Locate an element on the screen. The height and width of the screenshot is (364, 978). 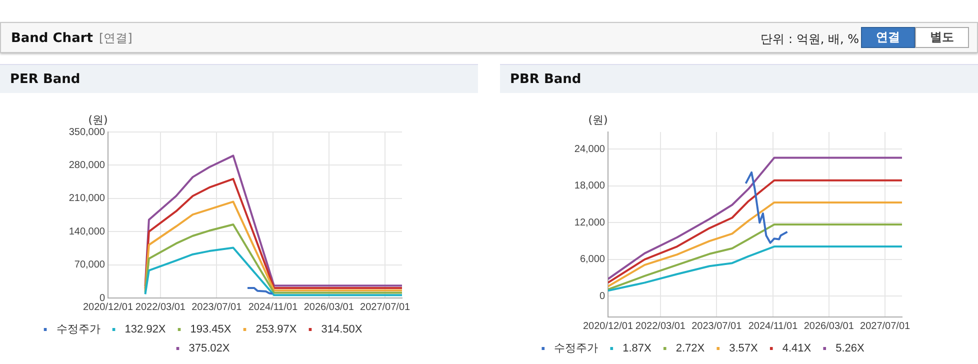
legend-label: 3.57X is located at coordinates (744, 348).